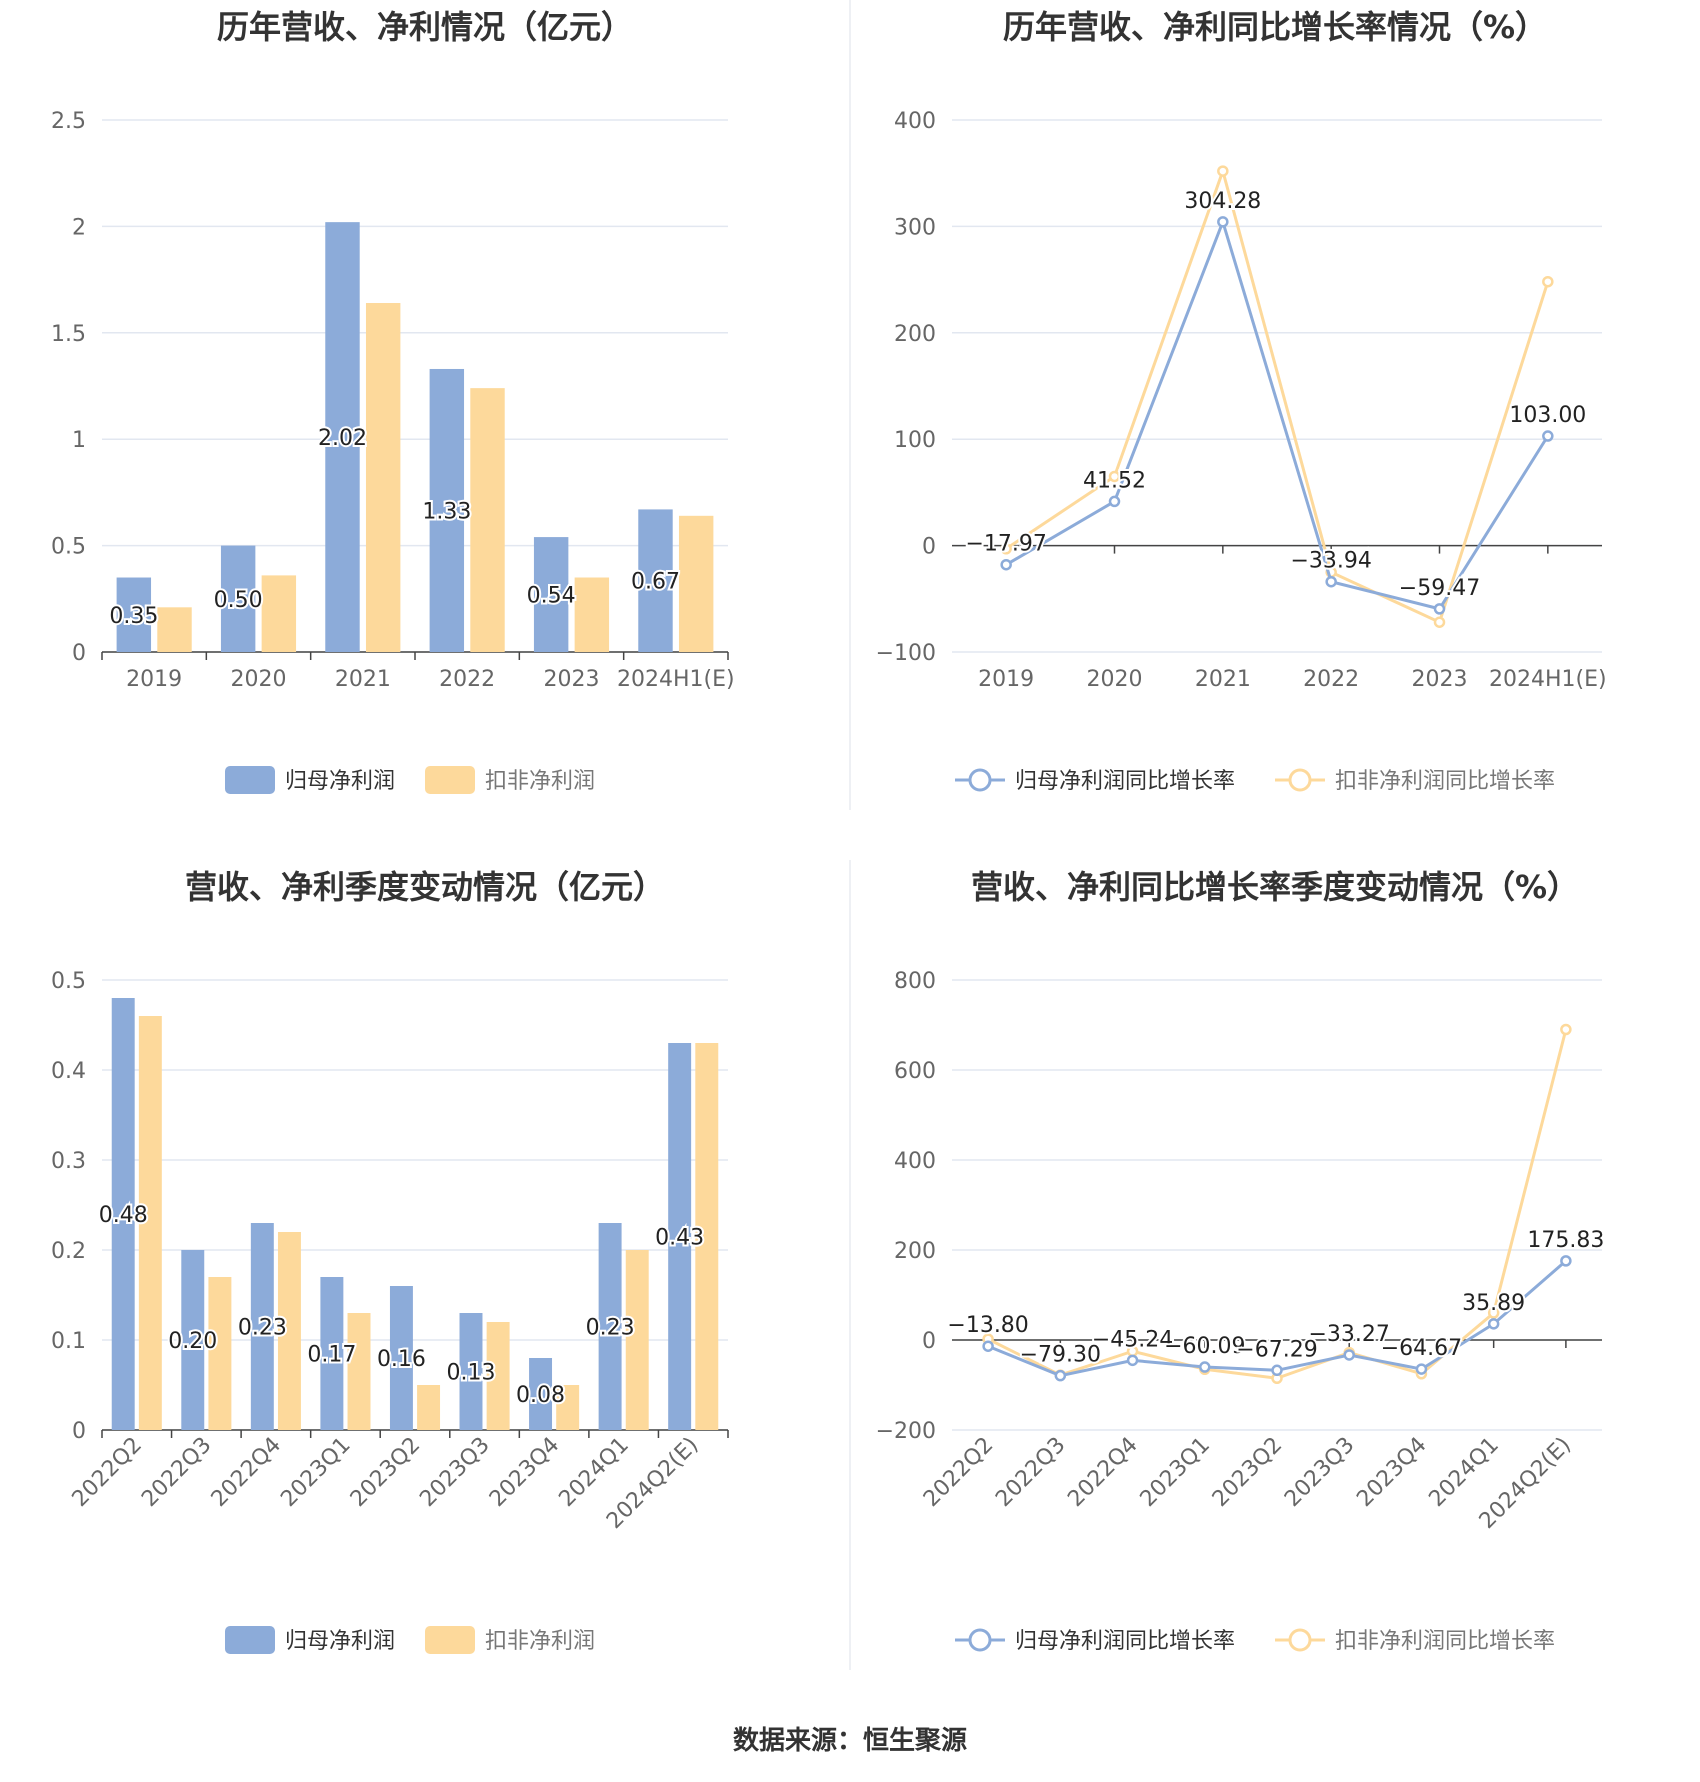  Describe the element at coordinates (68, 1251) in the screenshot. I see `y-tick-label: 0.2` at that location.